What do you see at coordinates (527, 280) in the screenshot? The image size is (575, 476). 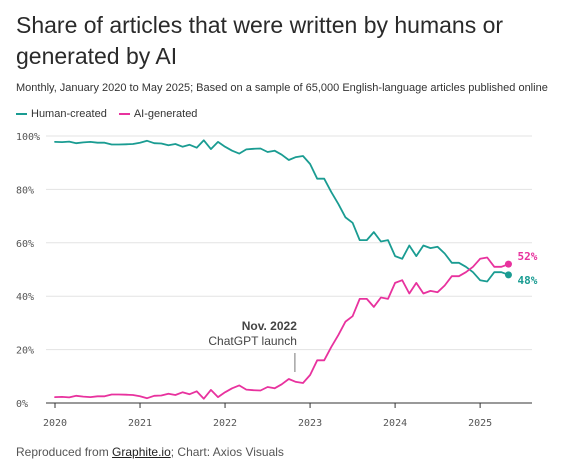 I see `end-label-human: 48%` at bounding box center [527, 280].